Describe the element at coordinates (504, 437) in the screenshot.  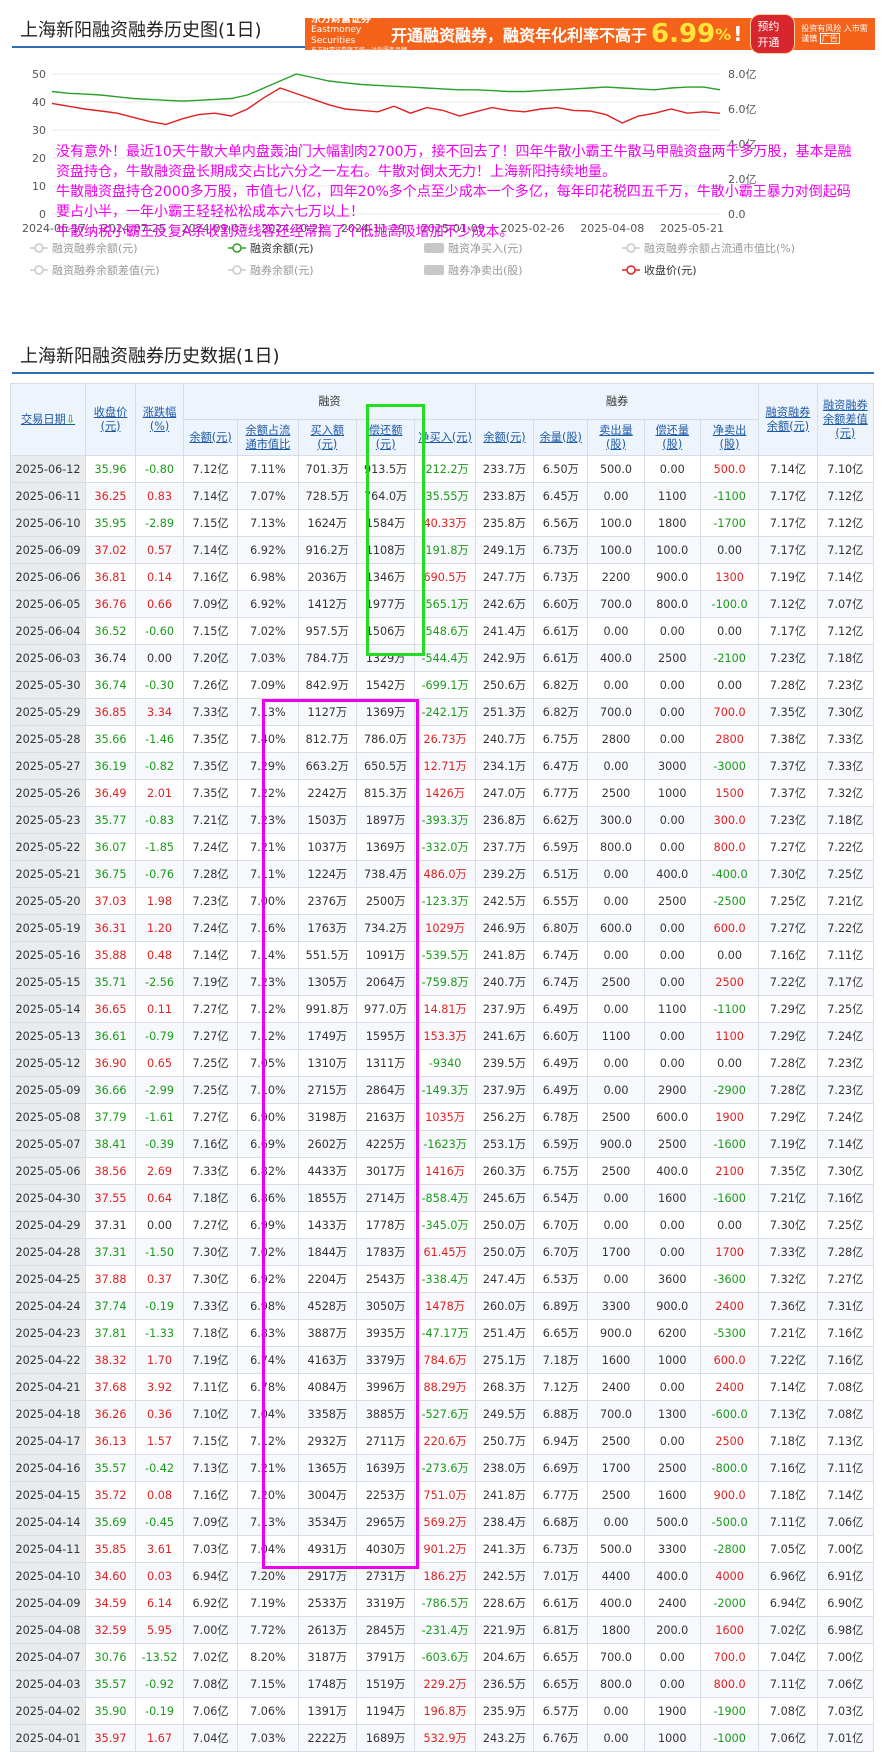
I see `col-rq-balance: 余额(元)` at that location.